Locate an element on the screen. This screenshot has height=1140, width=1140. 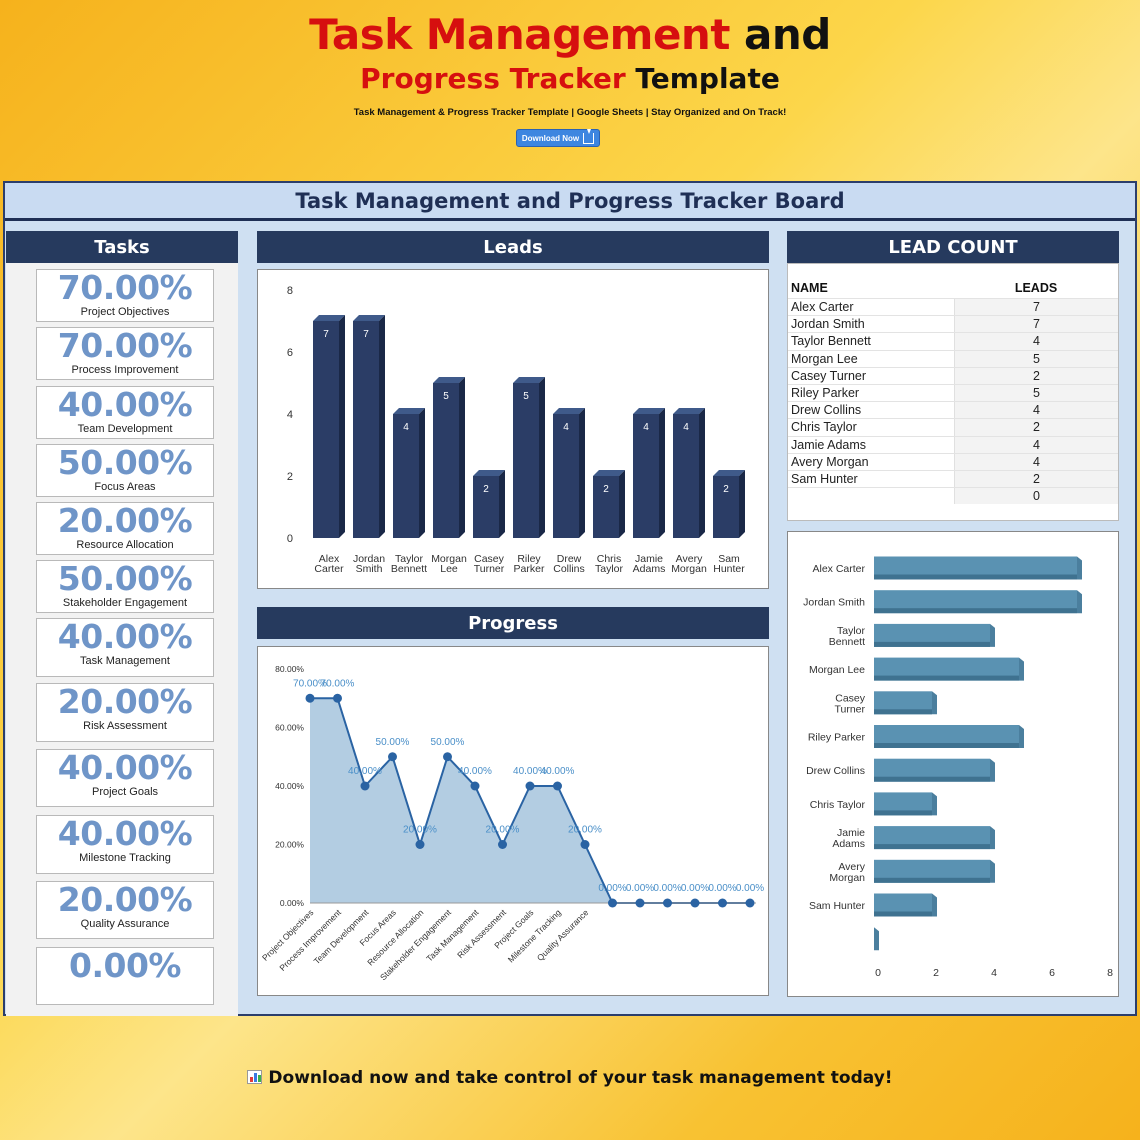
task-percent: 40.00% is located at coordinates (125, 833).